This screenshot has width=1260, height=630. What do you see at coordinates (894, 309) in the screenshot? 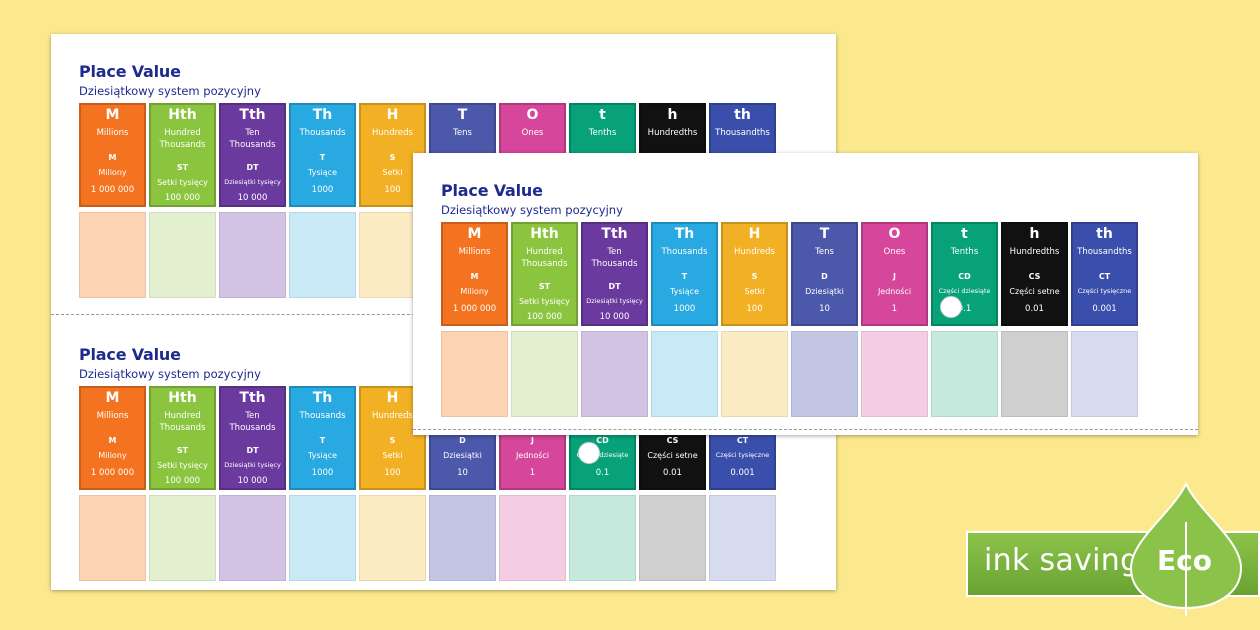
I see `column-value: 1` at bounding box center [894, 309].